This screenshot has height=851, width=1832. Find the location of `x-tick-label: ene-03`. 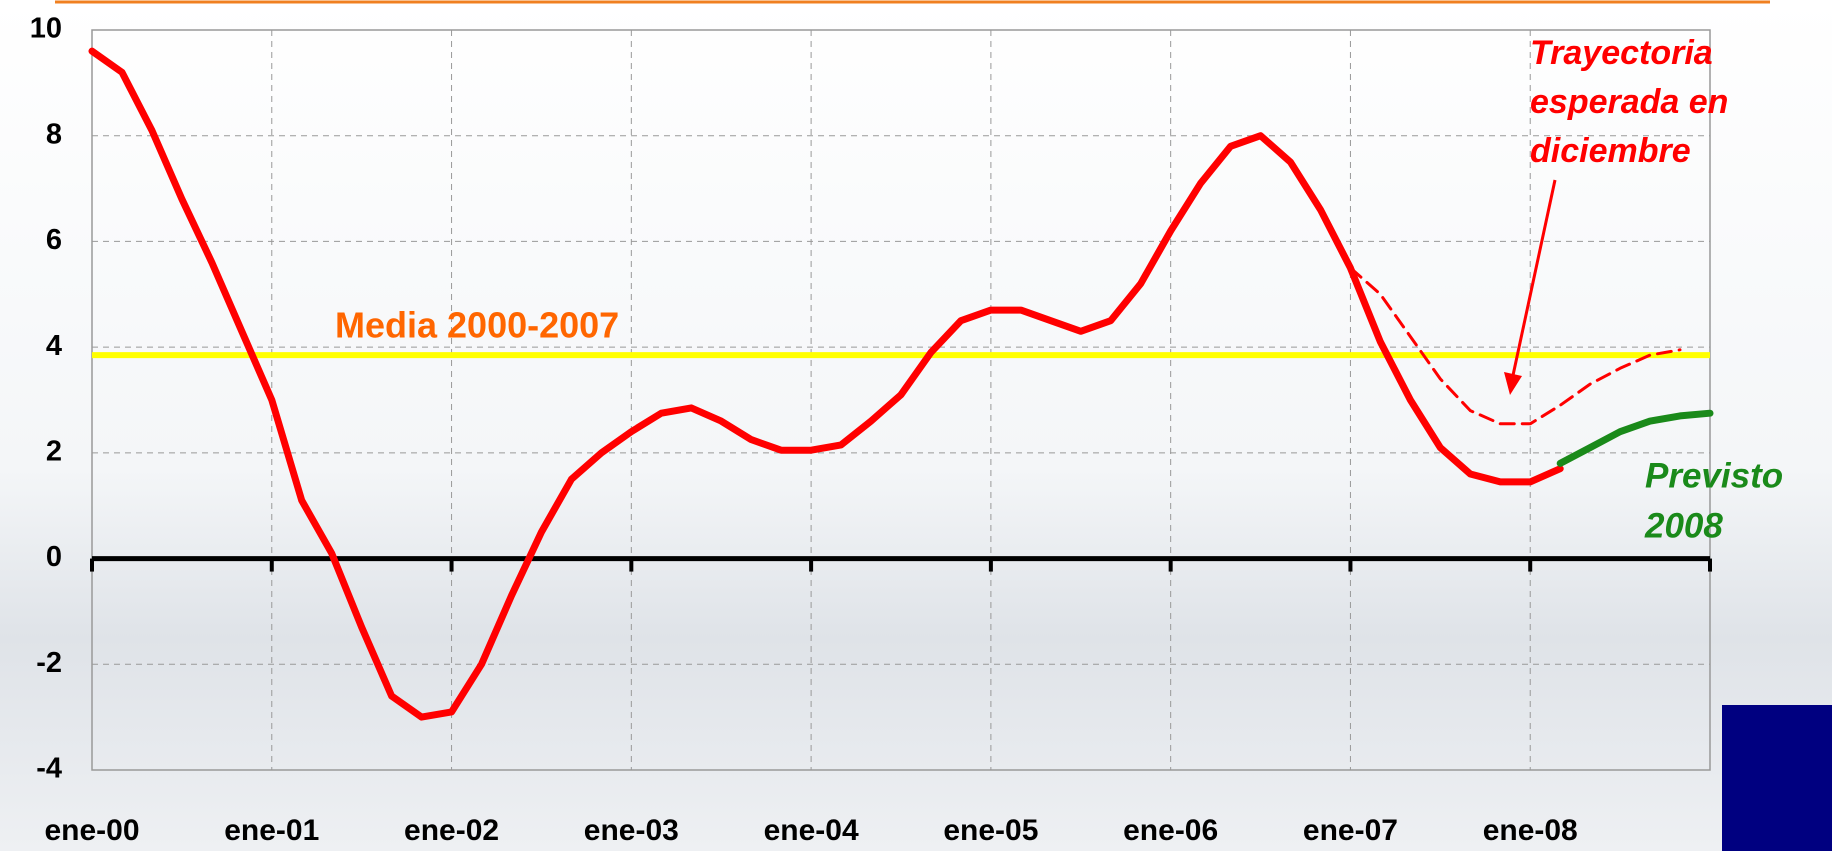

x-tick-label: ene-03 is located at coordinates (631, 830).